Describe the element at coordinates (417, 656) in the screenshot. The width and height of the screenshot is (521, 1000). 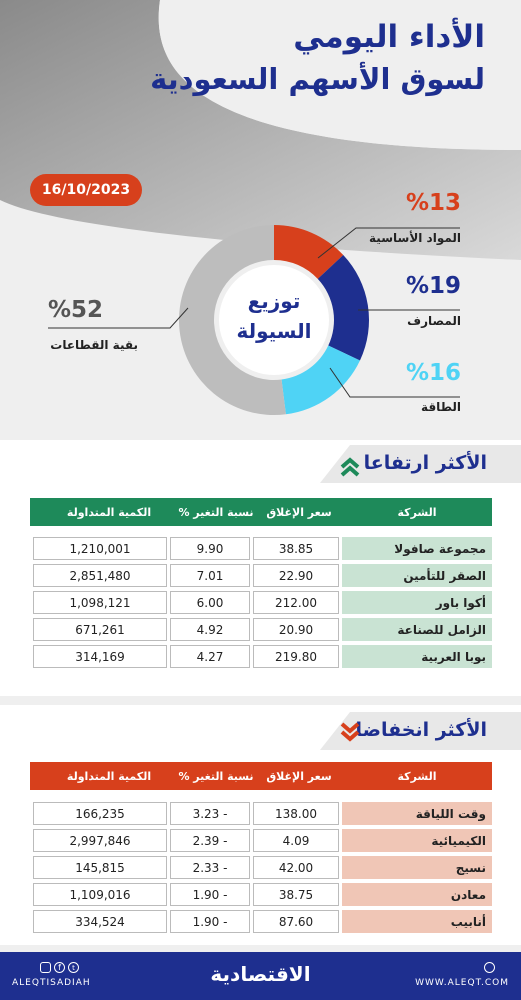
I see `cell-company: بوبا العربية` at that location.